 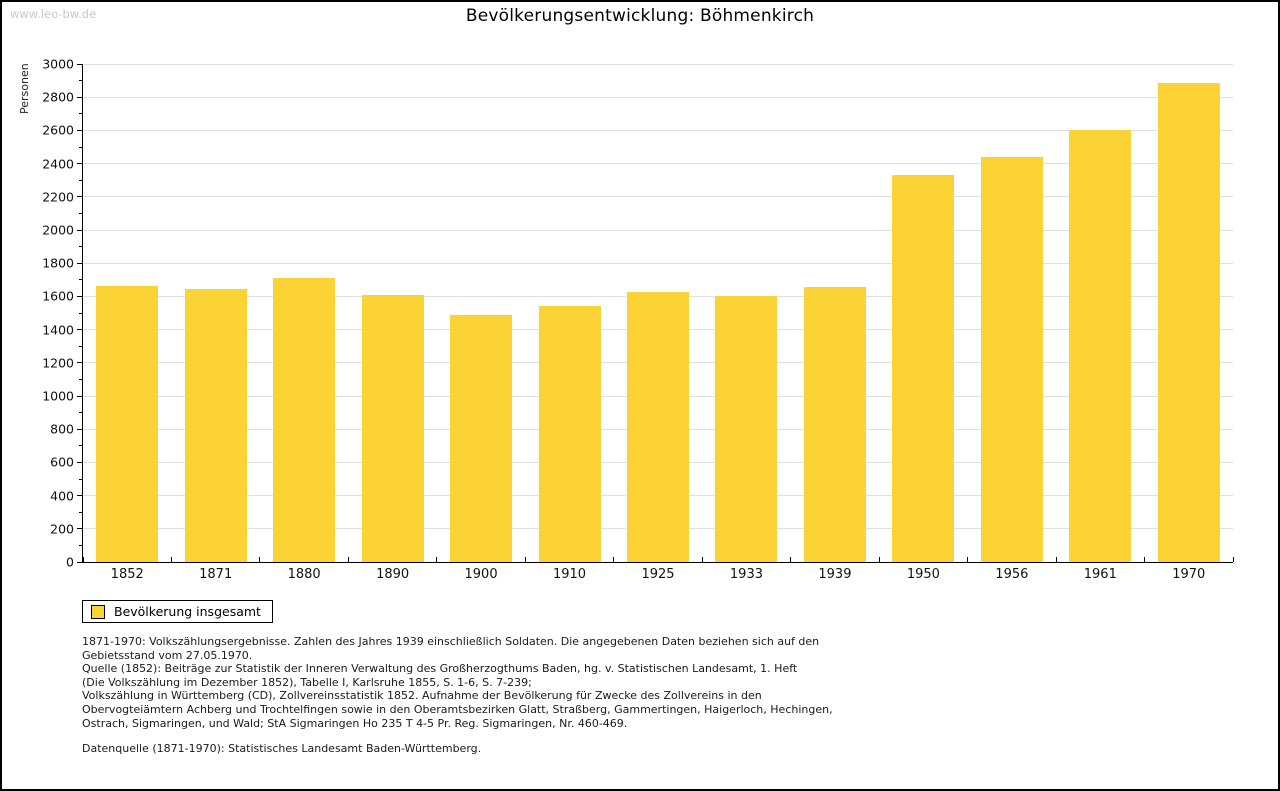 What do you see at coordinates (58, 130) in the screenshot?
I see `y-axis-label: 2600` at bounding box center [58, 130].